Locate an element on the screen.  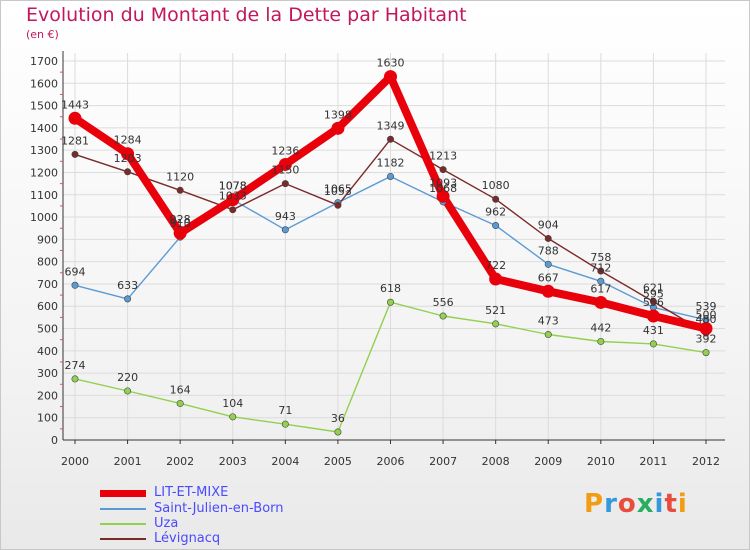
logo-letter: P is located at coordinates (594, 504).